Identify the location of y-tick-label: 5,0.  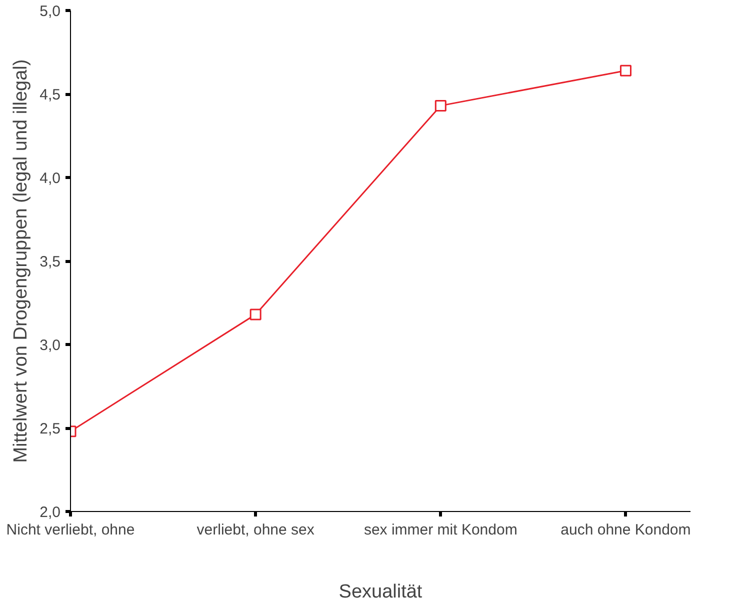
(50, 11).